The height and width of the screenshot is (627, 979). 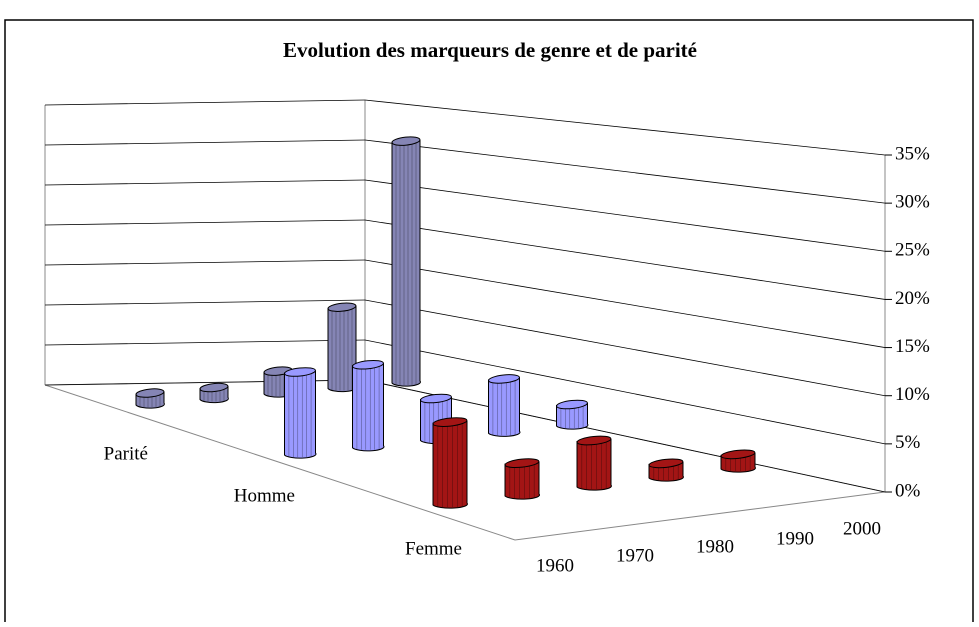 I want to click on x-tick-label: 1960, so click(x=555, y=565).